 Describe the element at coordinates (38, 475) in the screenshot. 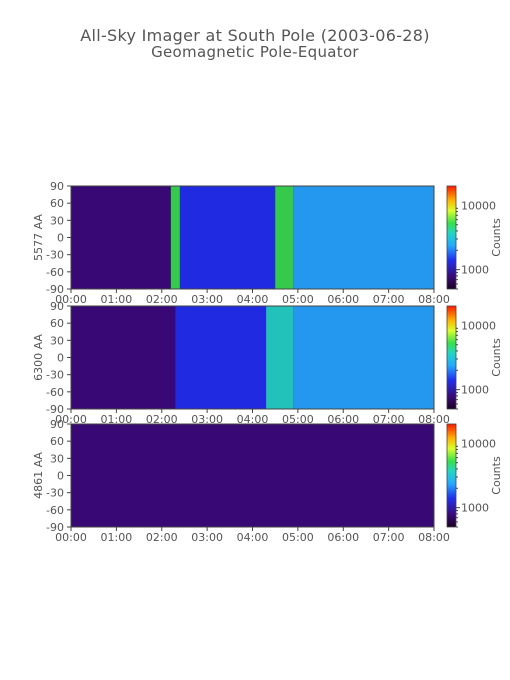

I see `y-axis-label: 4861 AA` at that location.